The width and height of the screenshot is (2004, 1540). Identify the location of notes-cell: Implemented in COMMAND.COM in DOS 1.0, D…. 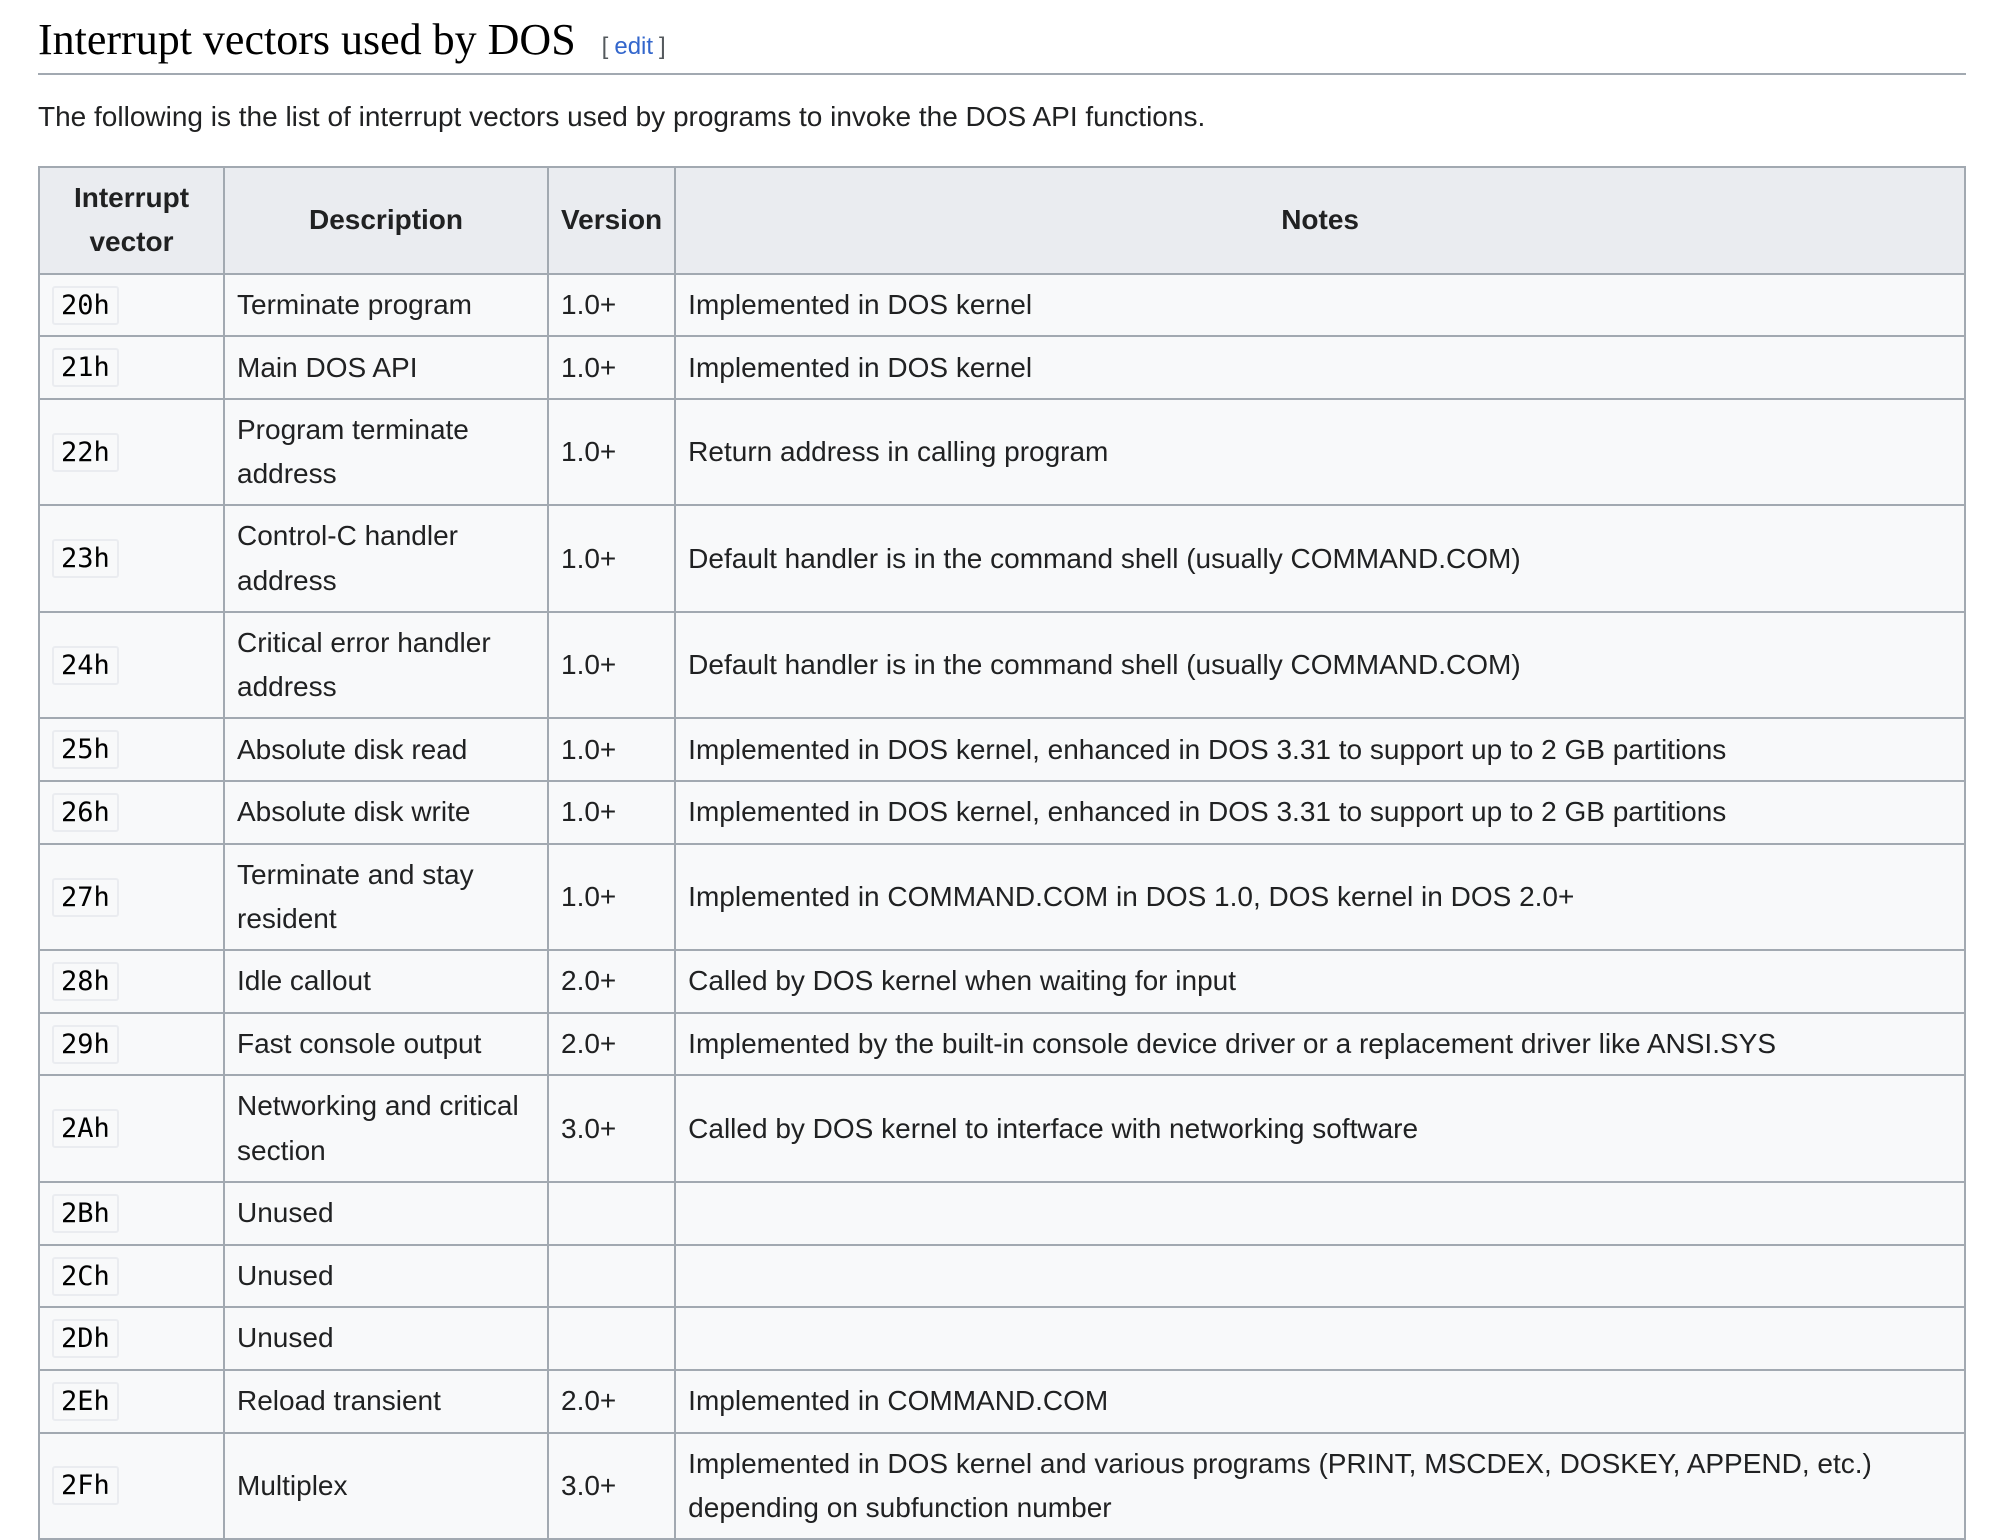
(1320, 897).